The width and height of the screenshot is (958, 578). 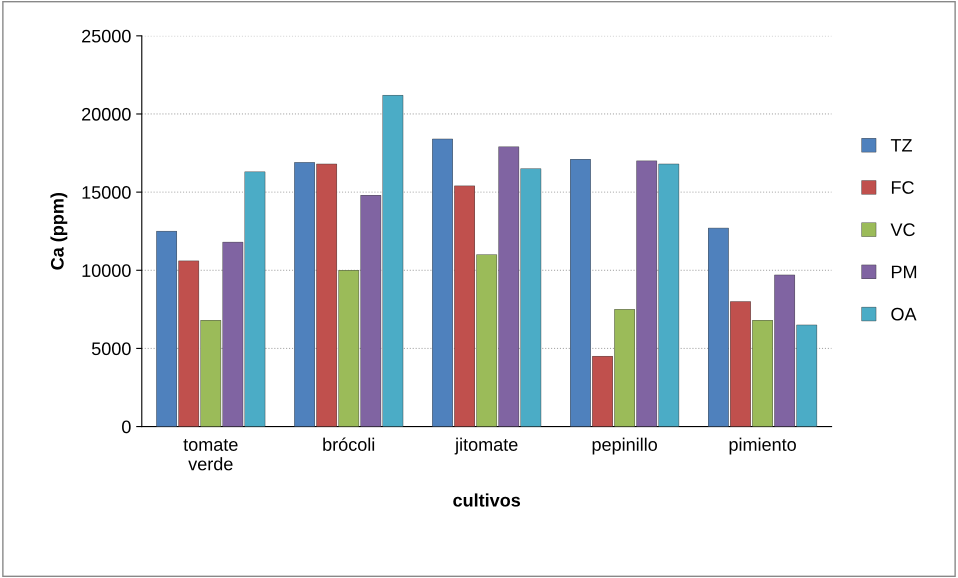 I want to click on legend-label: PM, so click(x=904, y=272).